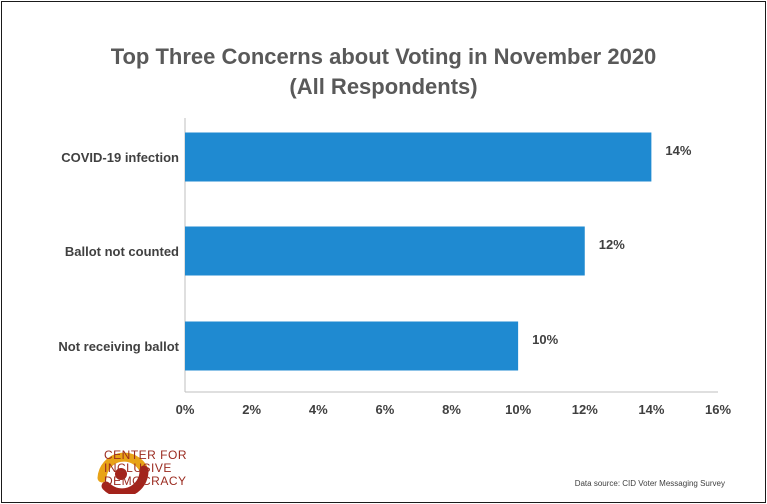  I want to click on logo-line-1: CENTER FOR, so click(145, 455).